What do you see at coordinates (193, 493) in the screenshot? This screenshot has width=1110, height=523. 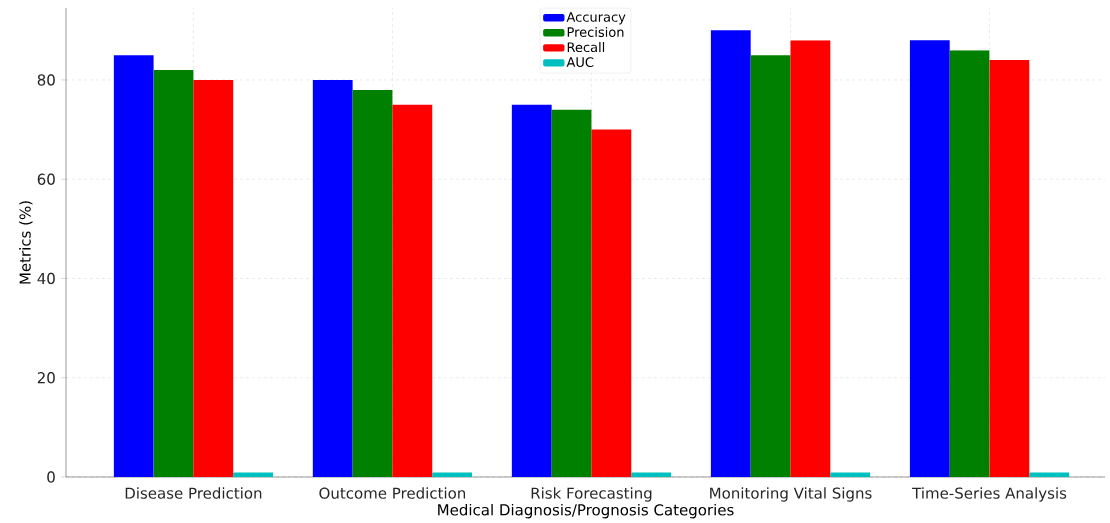 I see `x-tick-label: Disease Prediction` at bounding box center [193, 493].